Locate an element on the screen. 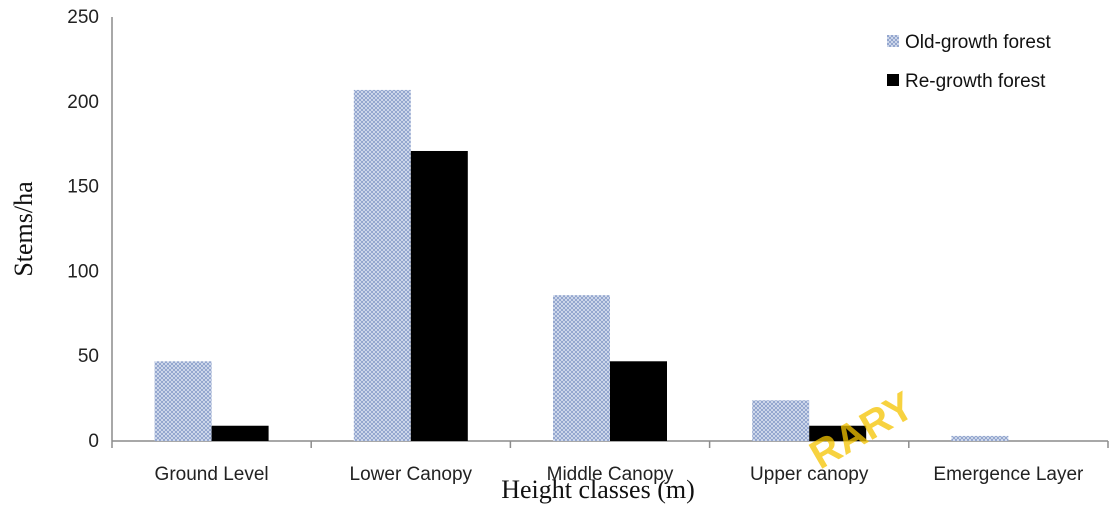 The image size is (1113, 531). legend-label-old-growth: Old-growth forest is located at coordinates (978, 42).